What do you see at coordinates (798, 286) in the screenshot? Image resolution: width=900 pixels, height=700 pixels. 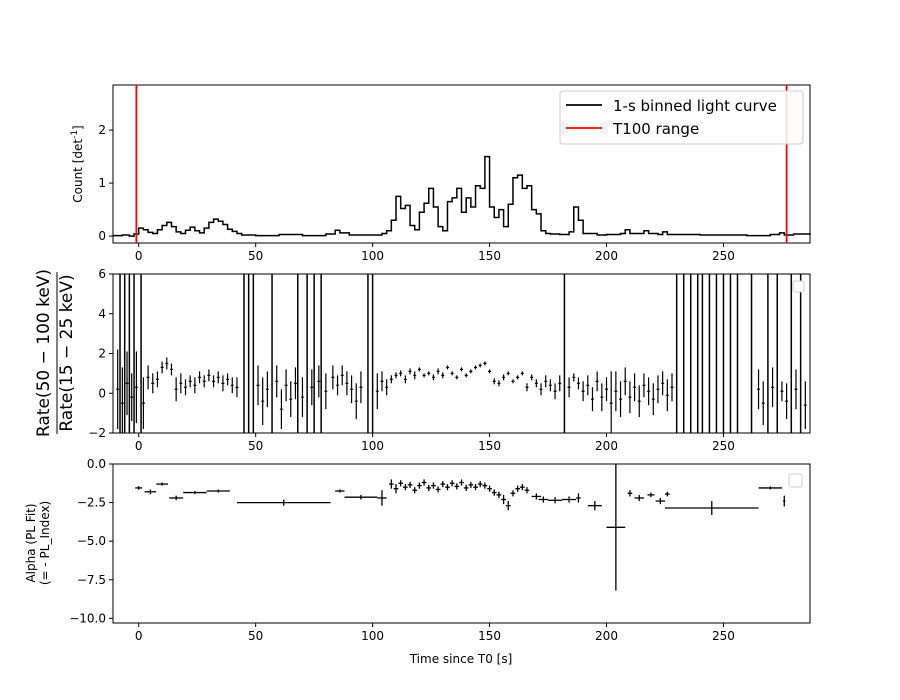 I see `hardness-empty-legend` at bounding box center [798, 286].